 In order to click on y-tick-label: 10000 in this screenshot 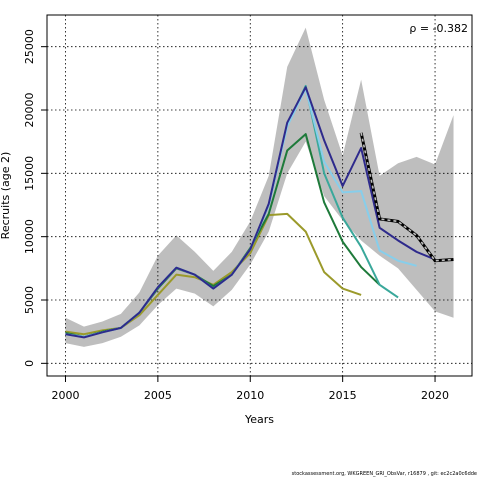, I will do `click(29, 236)`.